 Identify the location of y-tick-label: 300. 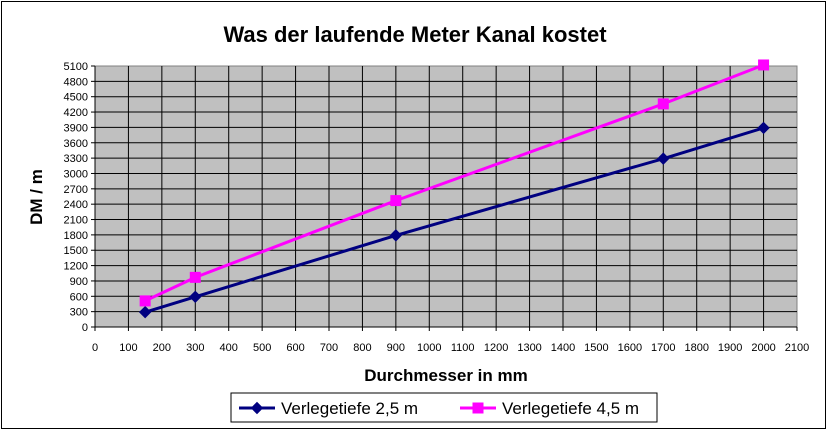
(79, 313).